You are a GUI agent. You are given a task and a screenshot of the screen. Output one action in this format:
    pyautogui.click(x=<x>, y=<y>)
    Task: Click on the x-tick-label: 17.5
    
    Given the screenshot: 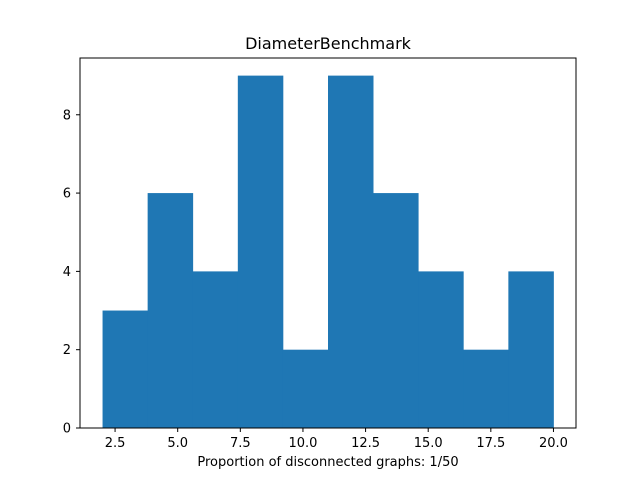 What is the action you would take?
    pyautogui.click(x=490, y=443)
    